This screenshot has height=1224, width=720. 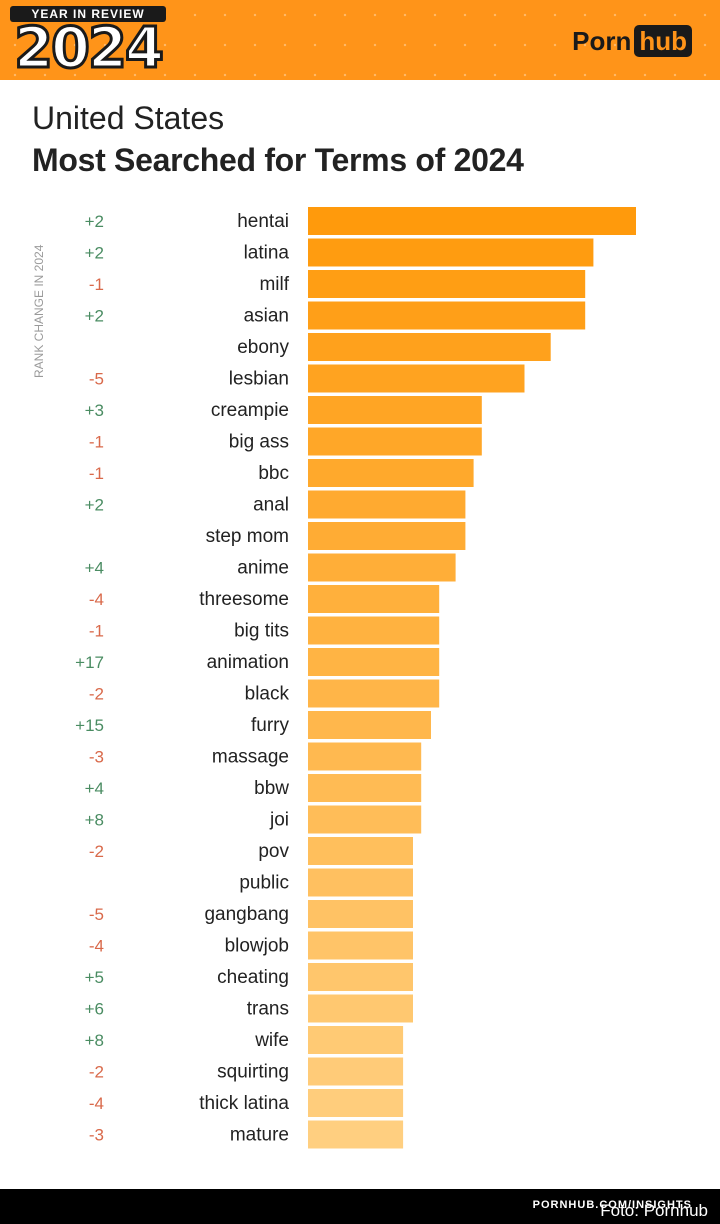 What do you see at coordinates (395, 410) in the screenshot?
I see `bar-creampie` at bounding box center [395, 410].